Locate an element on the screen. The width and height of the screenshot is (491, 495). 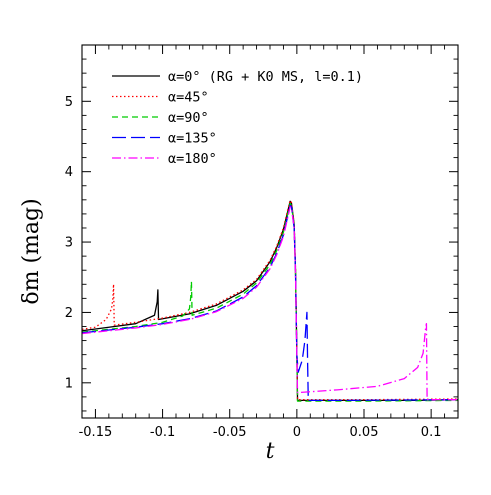
y-axis-label: δm (mag) is located at coordinates (31, 251).